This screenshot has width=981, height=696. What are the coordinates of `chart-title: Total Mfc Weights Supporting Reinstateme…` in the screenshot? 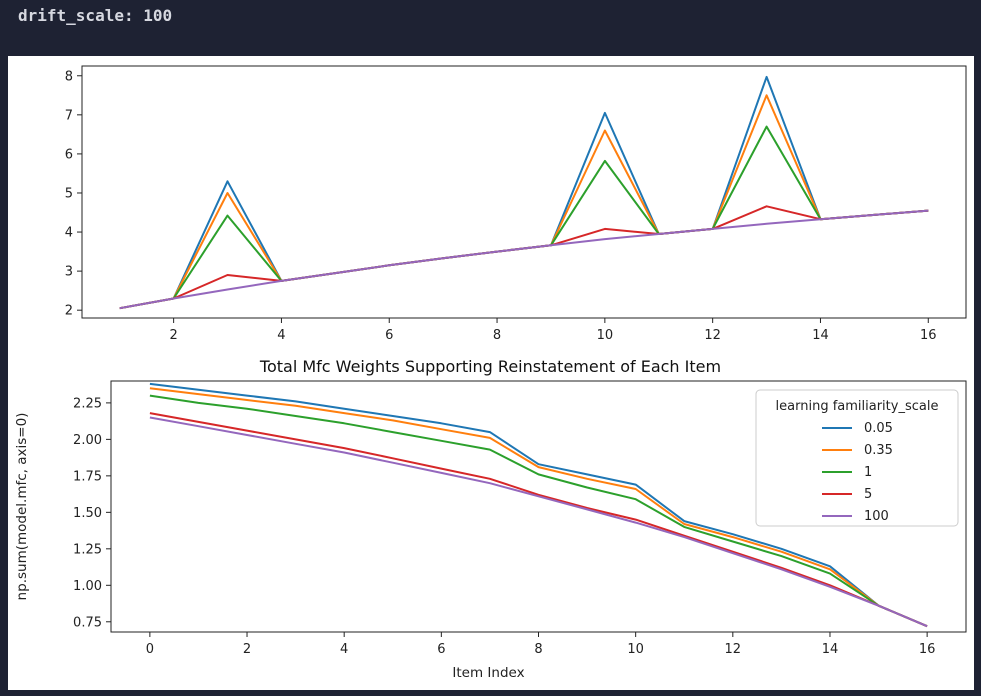 It's located at (490, 366).